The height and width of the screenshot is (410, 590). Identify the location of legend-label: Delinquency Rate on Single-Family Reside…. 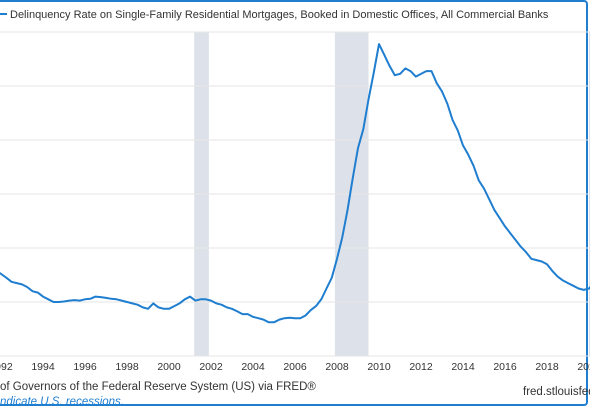
(279, 15).